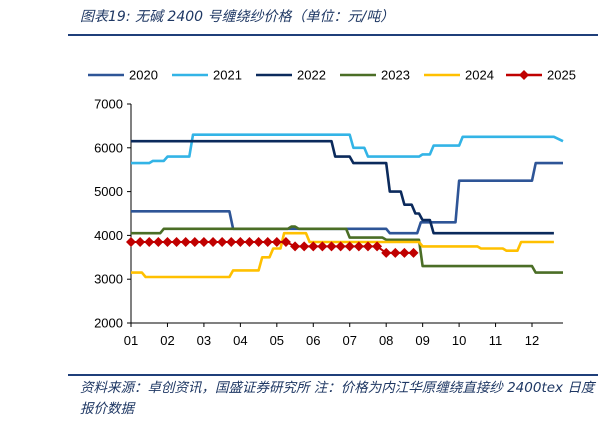 The width and height of the screenshot is (612, 430). I want to click on legend-item-2021: 2021, so click(207, 75).